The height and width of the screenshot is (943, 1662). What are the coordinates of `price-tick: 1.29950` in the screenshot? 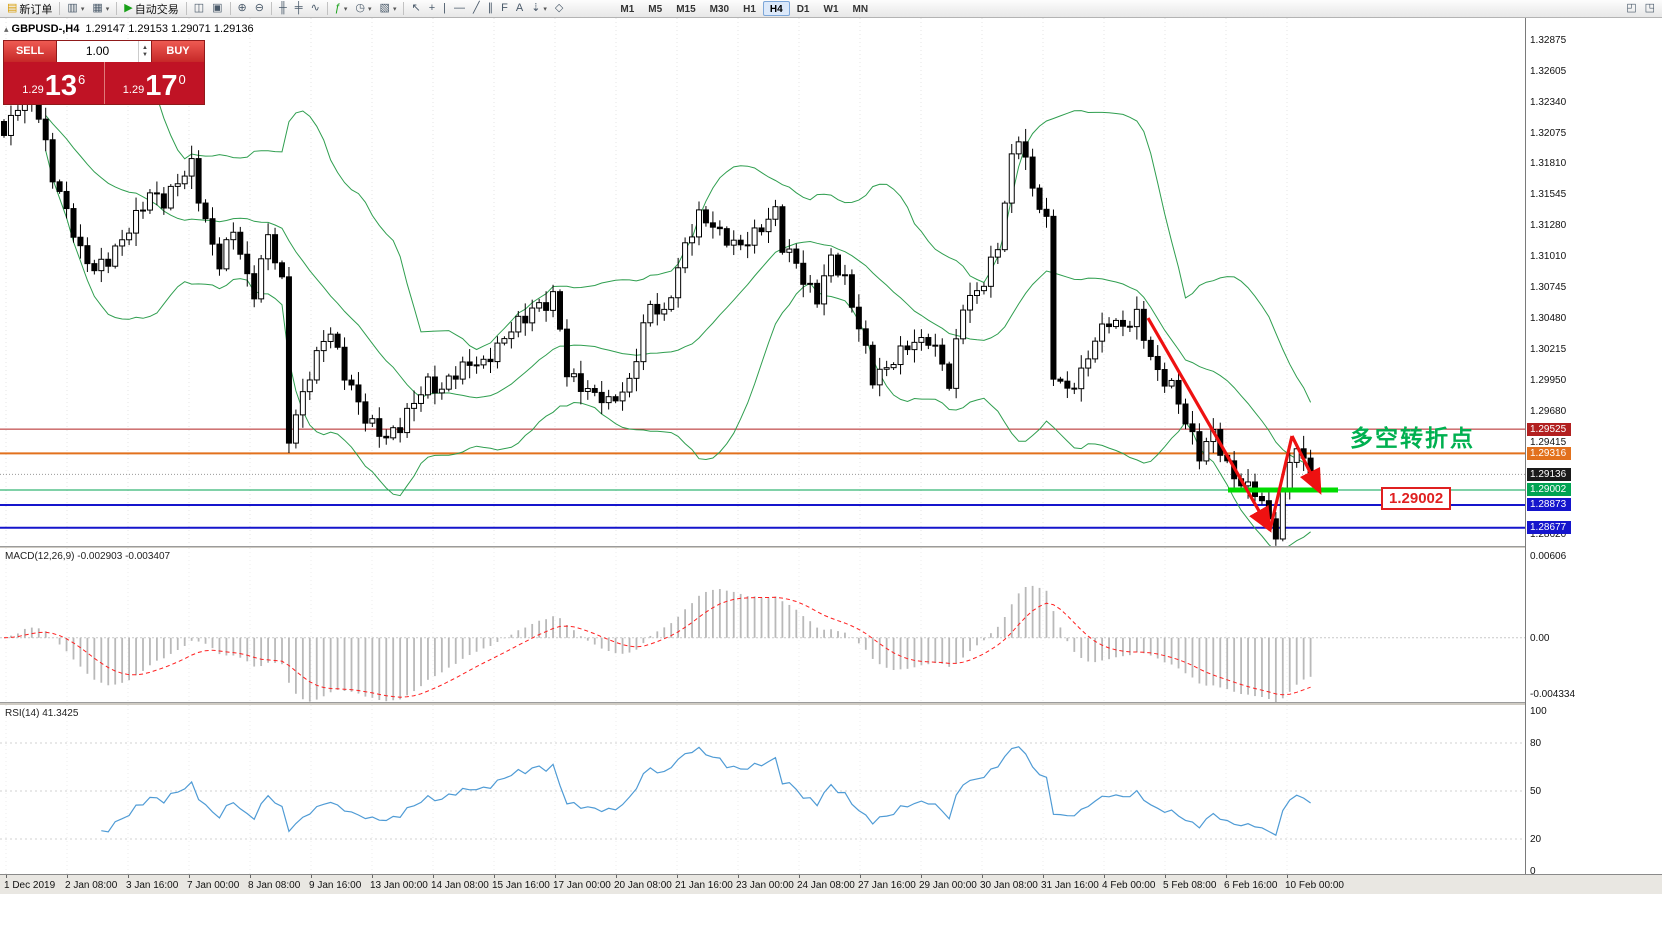 It's located at (1548, 380).